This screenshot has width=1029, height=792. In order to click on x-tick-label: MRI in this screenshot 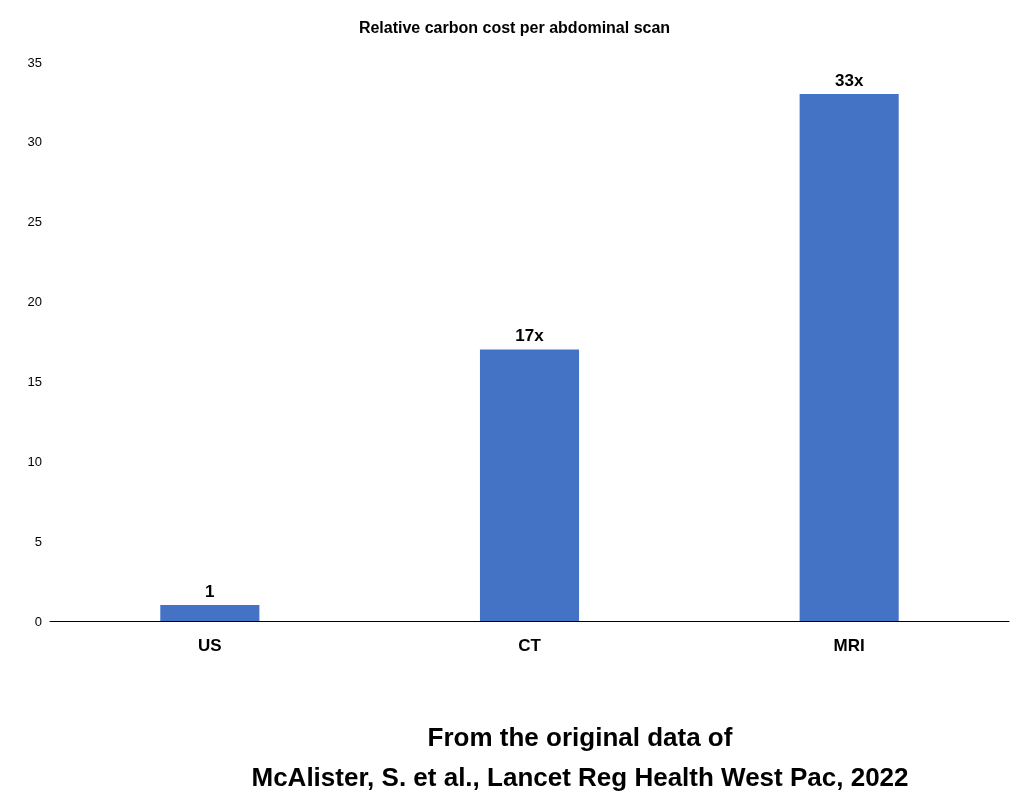, I will do `click(849, 645)`.